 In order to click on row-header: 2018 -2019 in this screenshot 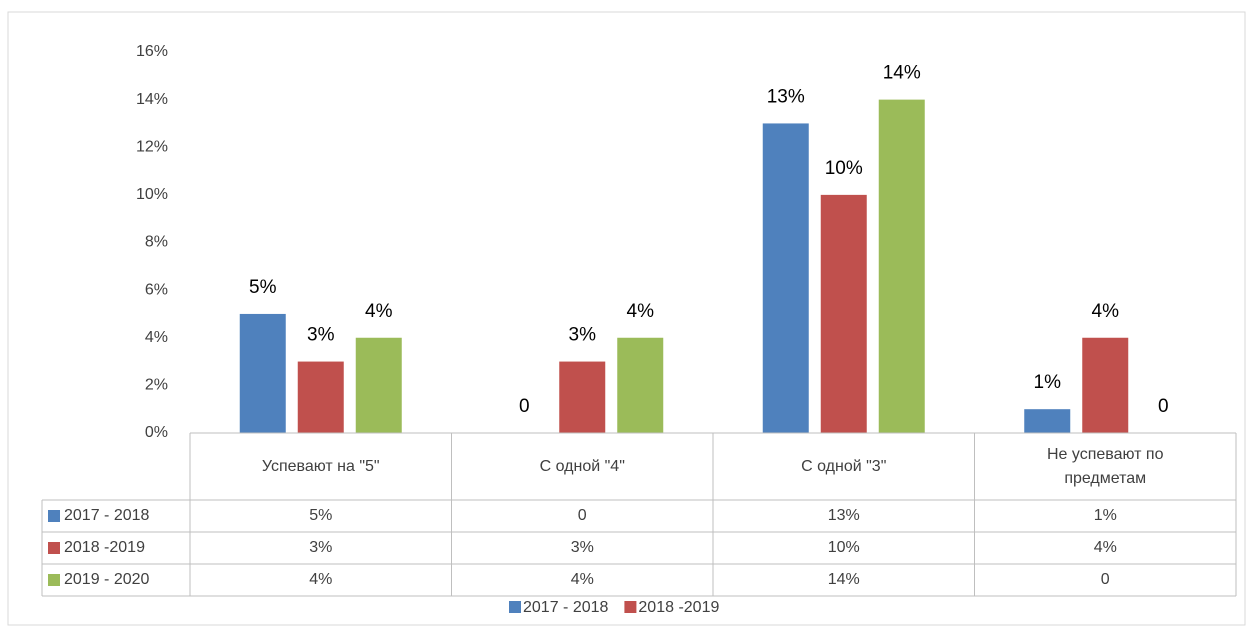, I will do `click(104, 547)`.